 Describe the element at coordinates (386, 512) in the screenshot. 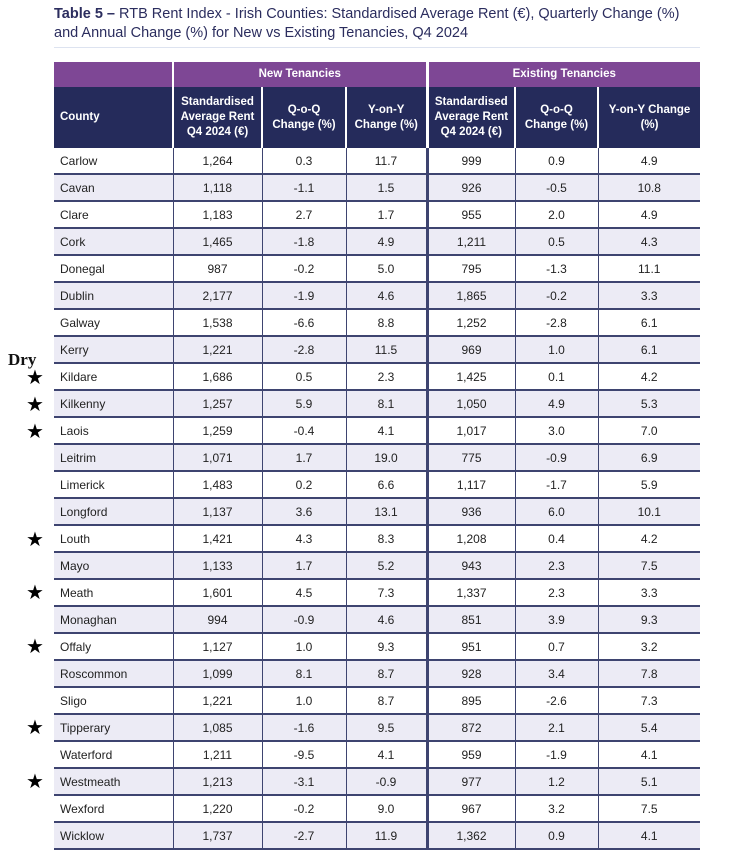

I see `new-yoy-cell: 13.1` at that location.